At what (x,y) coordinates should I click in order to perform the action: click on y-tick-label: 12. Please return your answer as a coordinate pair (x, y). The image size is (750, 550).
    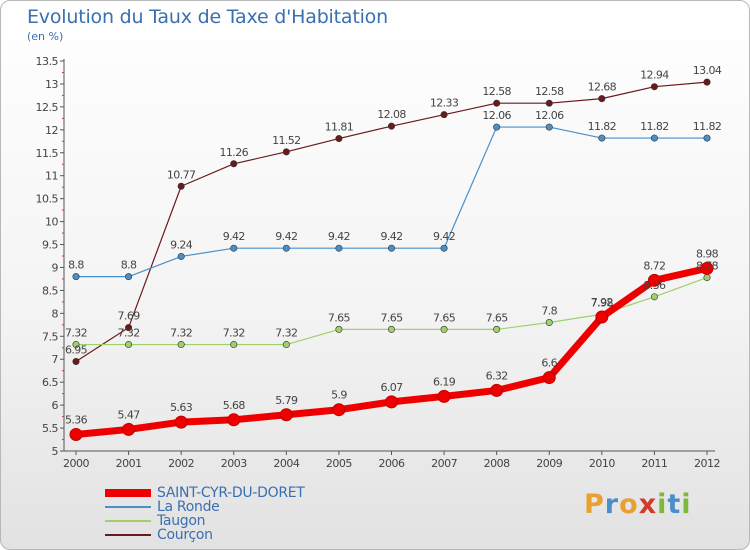
    Looking at the image, I should click on (51, 130).